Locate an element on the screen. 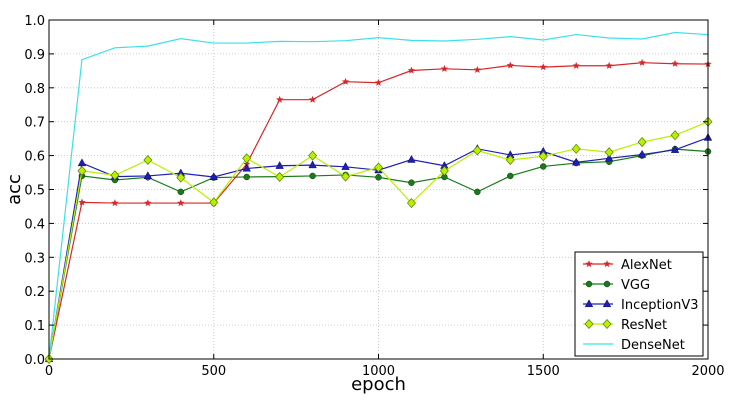 This screenshot has height=401, width=745. x-tick-label: 0 is located at coordinates (49, 371).